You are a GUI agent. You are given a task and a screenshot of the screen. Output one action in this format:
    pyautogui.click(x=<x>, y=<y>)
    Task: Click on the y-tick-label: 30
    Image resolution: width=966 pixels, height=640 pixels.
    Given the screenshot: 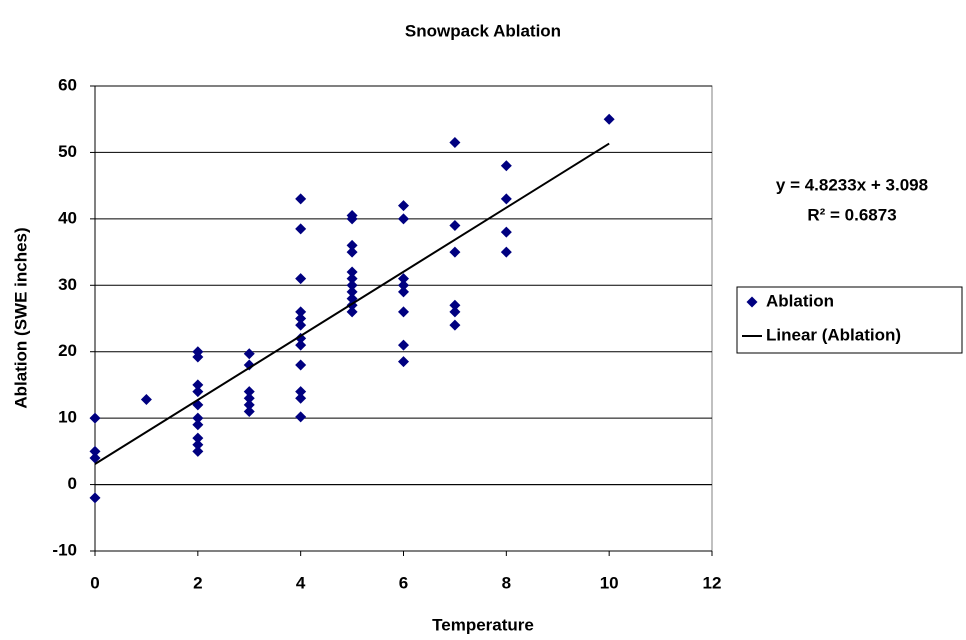 What is the action you would take?
    pyautogui.click(x=67, y=284)
    